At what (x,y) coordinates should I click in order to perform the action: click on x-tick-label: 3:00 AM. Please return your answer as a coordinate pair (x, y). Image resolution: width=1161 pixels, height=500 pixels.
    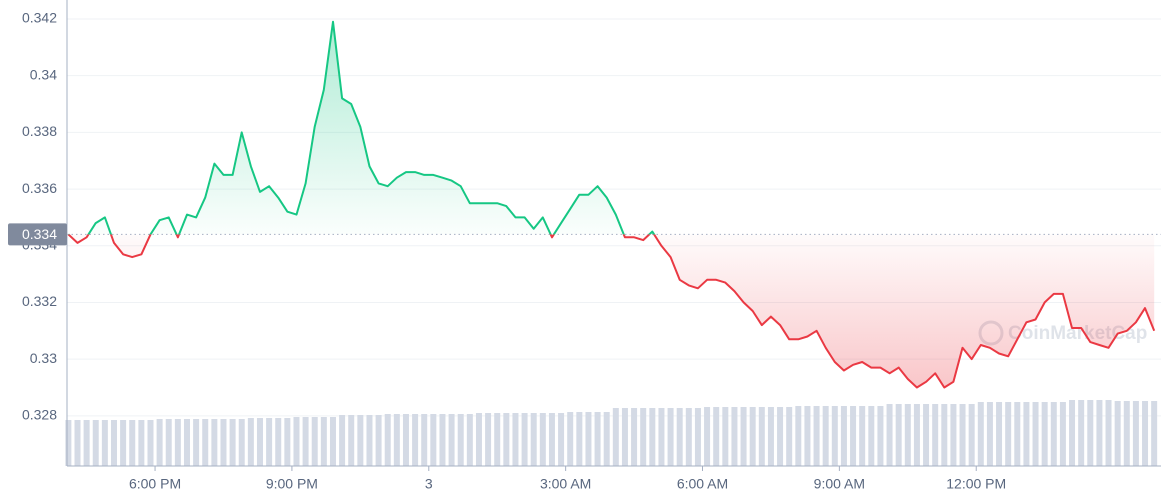
    Looking at the image, I should click on (565, 484).